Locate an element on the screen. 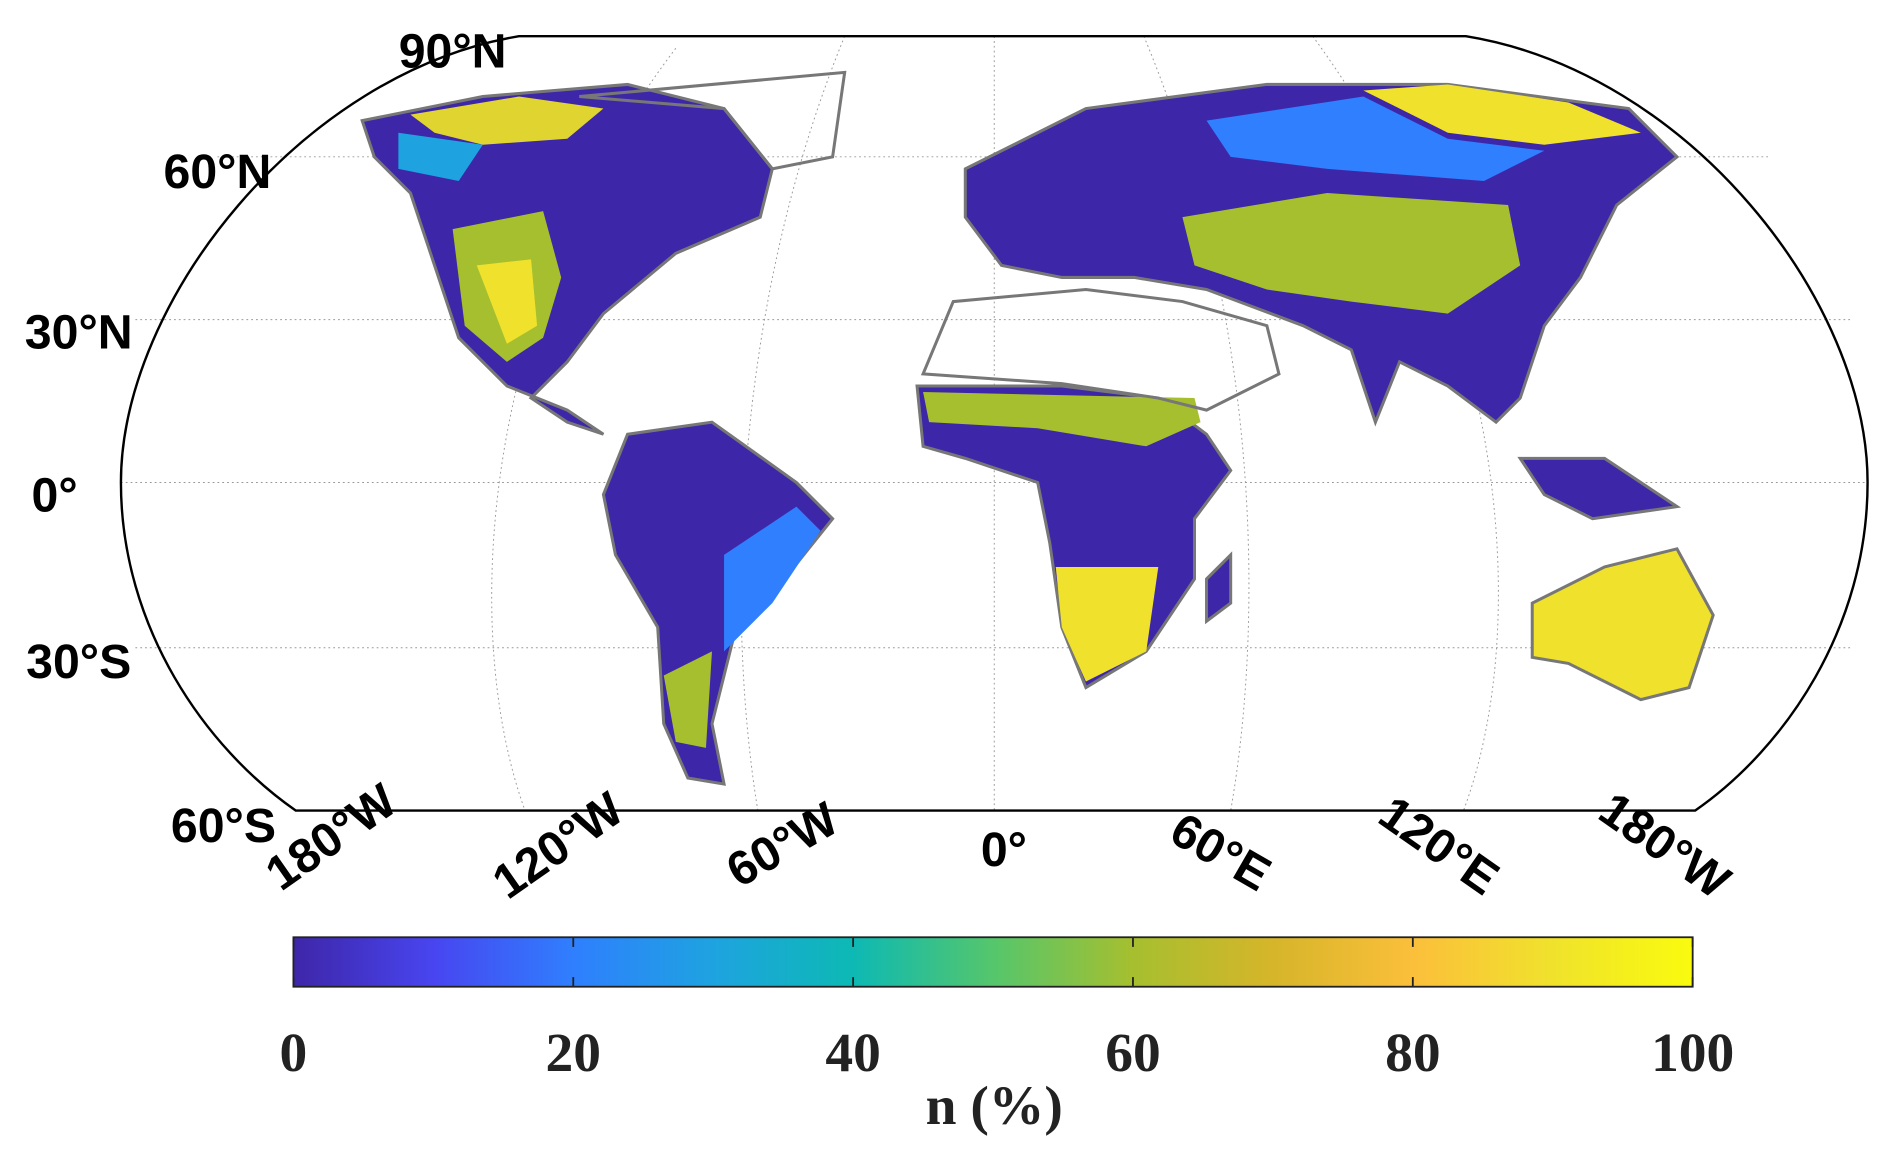 This screenshot has width=1892, height=1158. colorbar is located at coordinates (993, 962).